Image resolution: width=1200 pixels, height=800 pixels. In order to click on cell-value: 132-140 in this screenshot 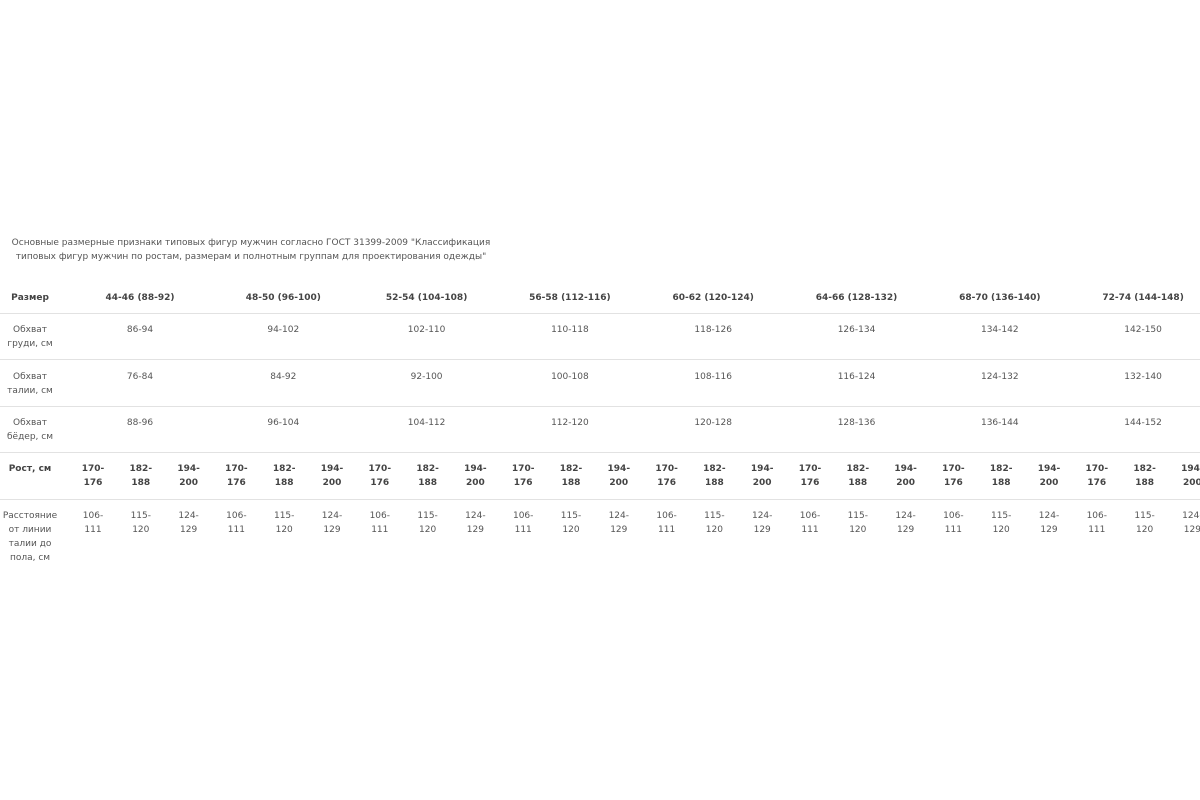, I will do `click(1143, 376)`.